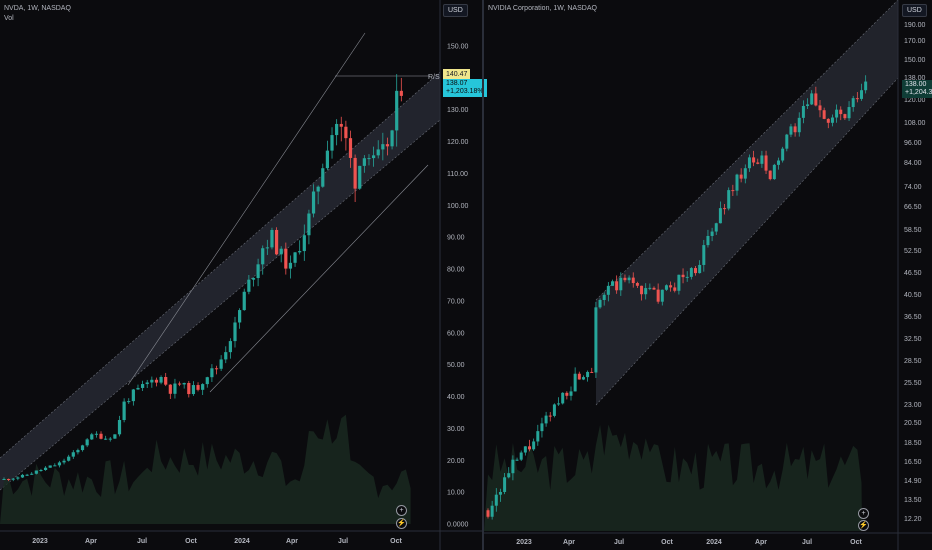  I want to click on left-symbol-title: NVDA, 1W, NASDAQ, so click(37, 8).